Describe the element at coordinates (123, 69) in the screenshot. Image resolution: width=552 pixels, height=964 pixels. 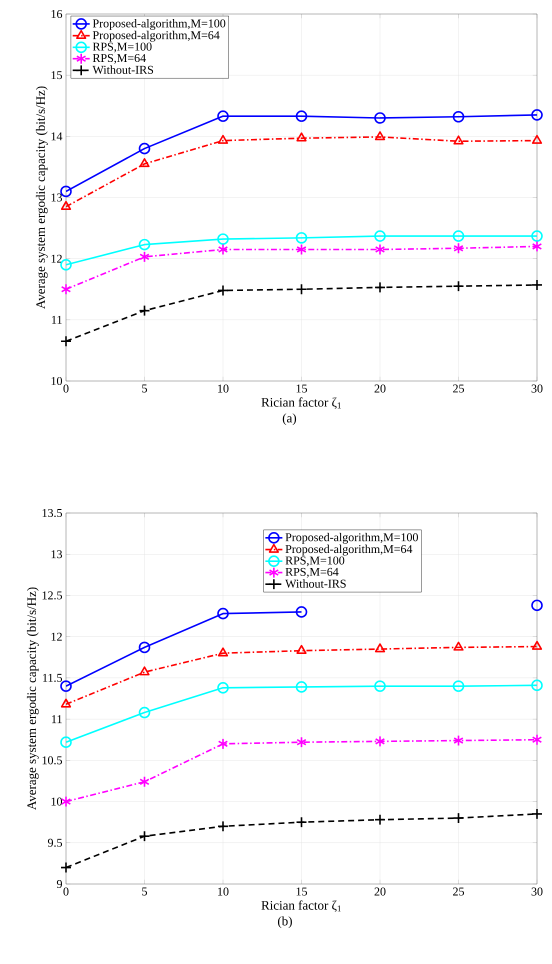
I see `legend-label: Without-IRS` at that location.